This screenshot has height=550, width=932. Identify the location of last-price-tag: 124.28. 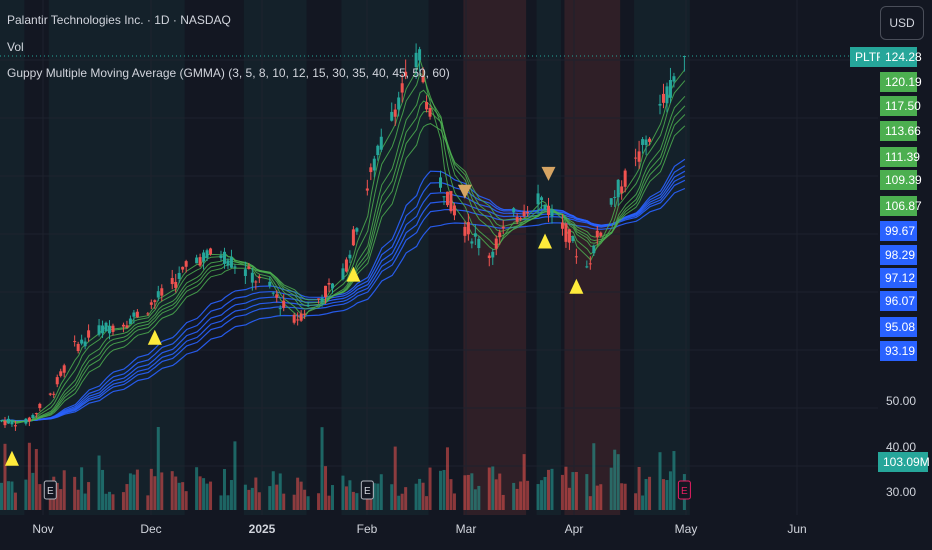
(901, 57).